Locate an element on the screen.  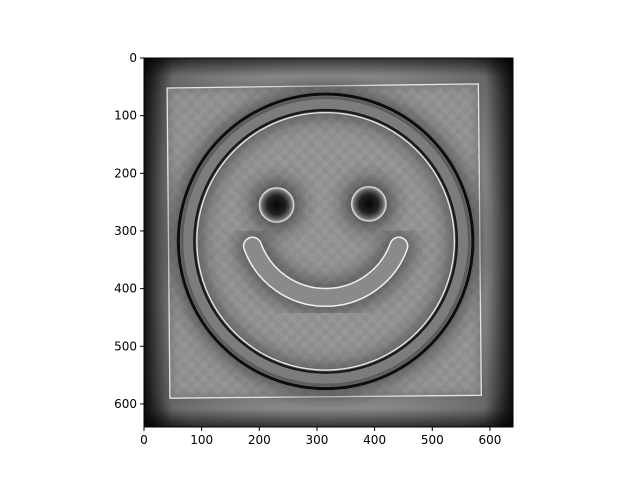
x-tick-label-300: 300 is located at coordinates (317, 440).